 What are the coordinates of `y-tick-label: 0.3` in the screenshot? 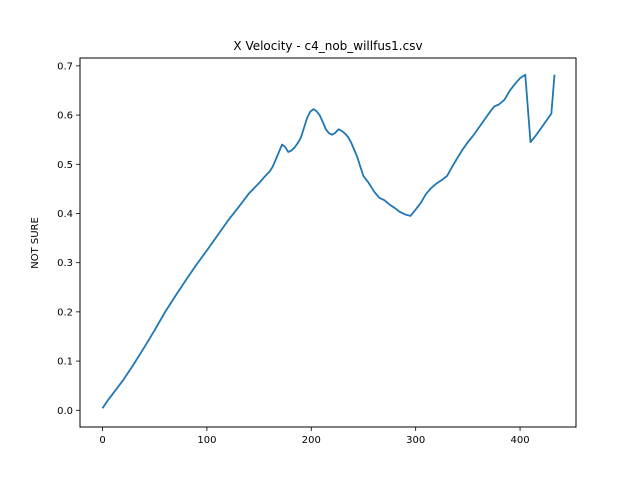 It's located at (65, 263).